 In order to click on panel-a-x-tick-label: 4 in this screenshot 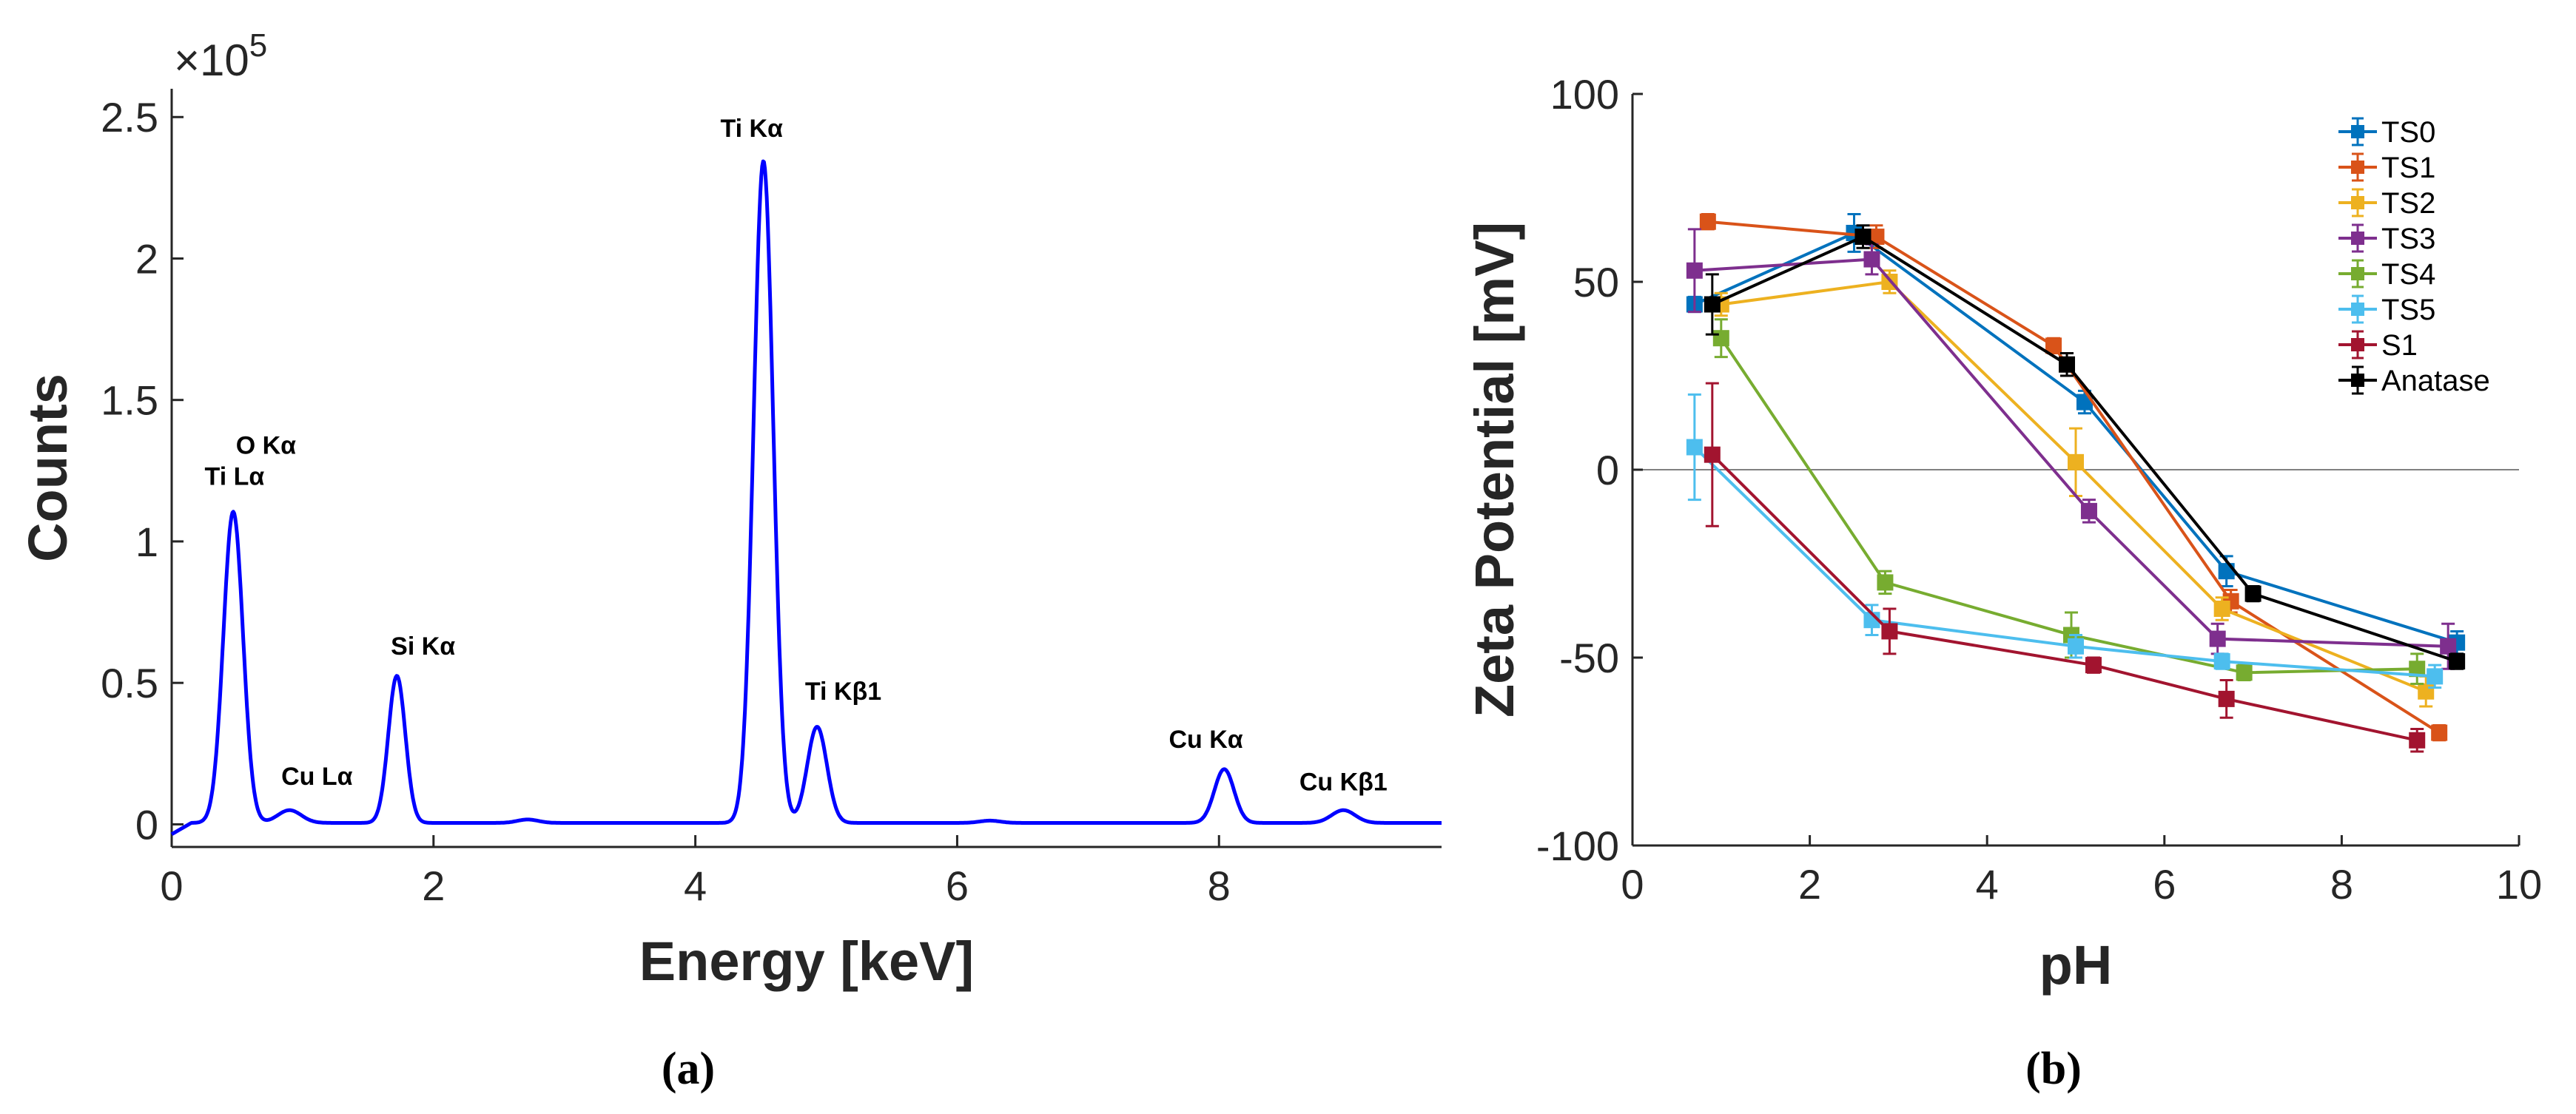, I will do `click(695, 886)`.